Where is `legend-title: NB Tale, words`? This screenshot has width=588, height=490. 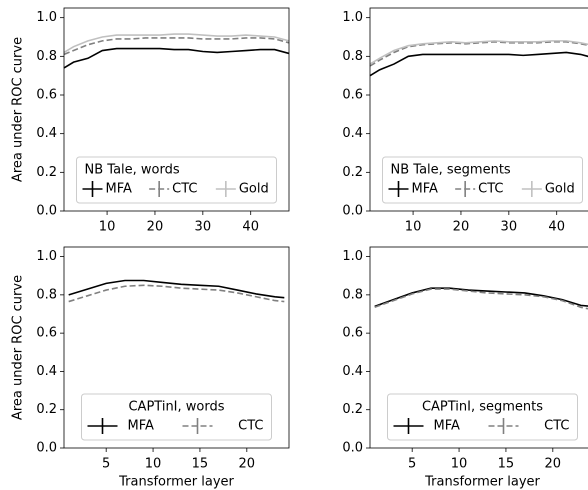
legend-title: NB Tale, words is located at coordinates (132, 170).